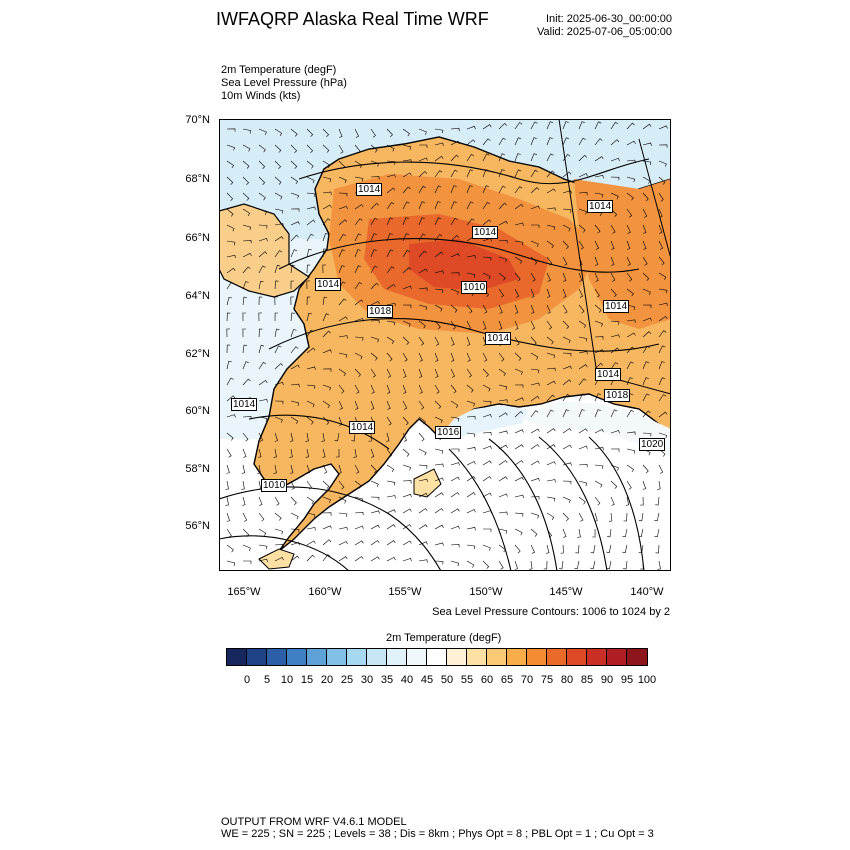 The height and width of the screenshot is (850, 850). What do you see at coordinates (567, 680) in the screenshot?
I see `colorbar-label: 80` at bounding box center [567, 680].